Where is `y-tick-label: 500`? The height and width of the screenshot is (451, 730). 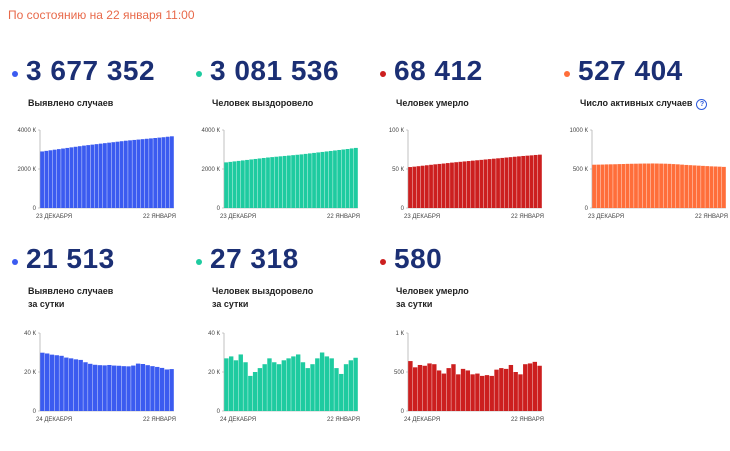 y-tick-label: 500 is located at coordinates (399, 373).